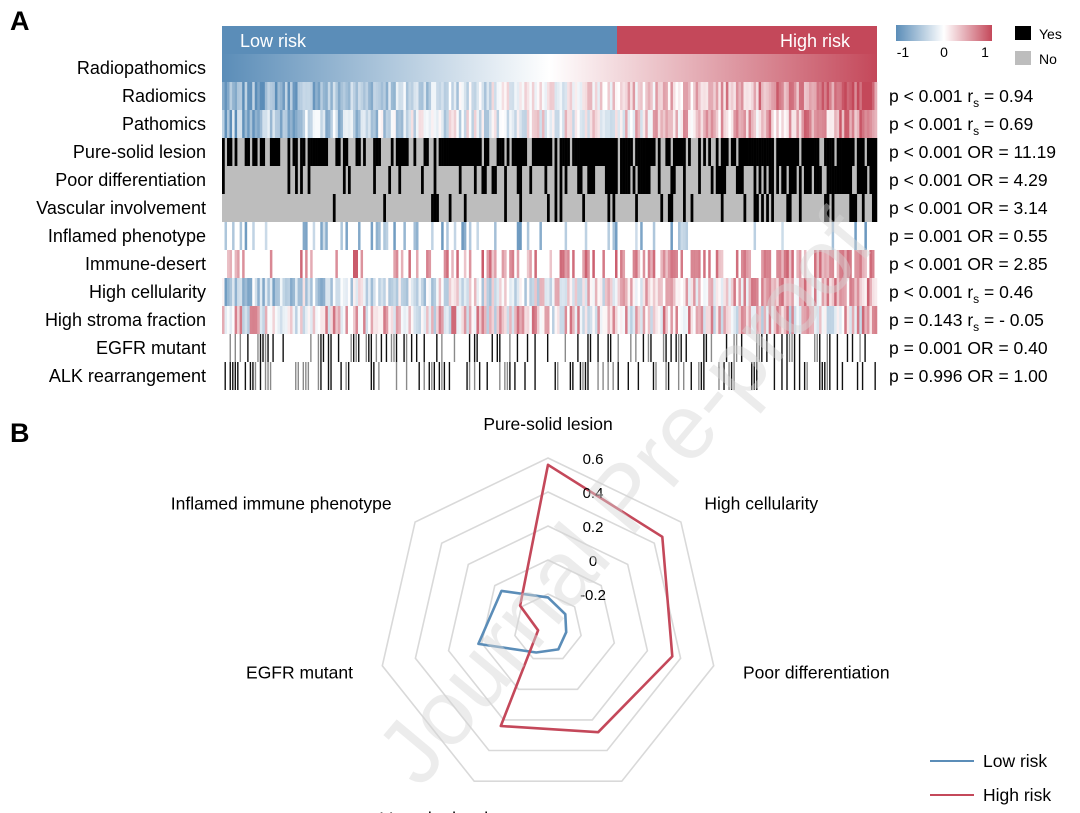 The image size is (1080, 813). Describe the element at coordinates (928, 124) in the screenshot. I see `p-value: p < 0.001` at that location.